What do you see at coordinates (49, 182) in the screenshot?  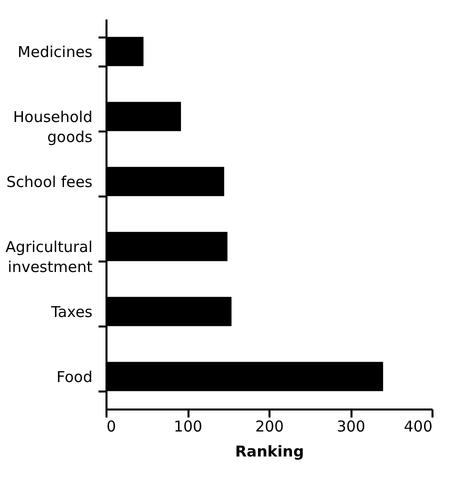 I see `y-tick-label: School fees` at bounding box center [49, 182].